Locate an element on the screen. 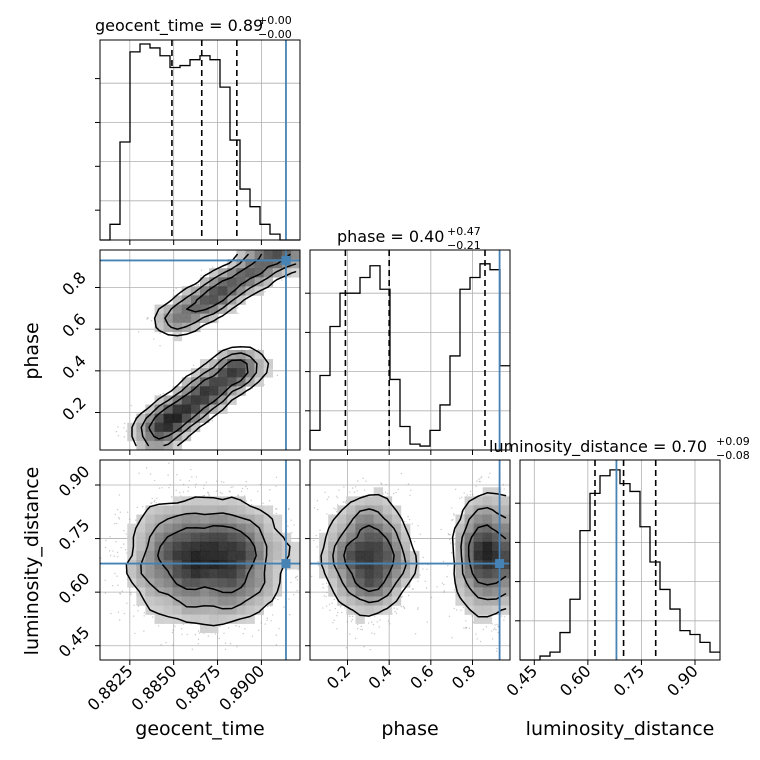  y-tick-label: 0.4 is located at coordinates (73, 366).